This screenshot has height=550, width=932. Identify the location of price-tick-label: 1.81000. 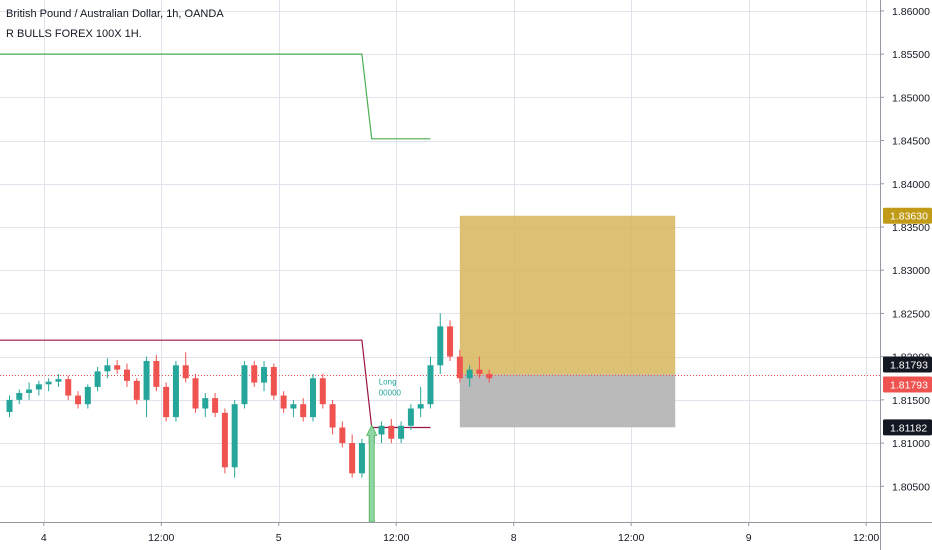
(911, 444).